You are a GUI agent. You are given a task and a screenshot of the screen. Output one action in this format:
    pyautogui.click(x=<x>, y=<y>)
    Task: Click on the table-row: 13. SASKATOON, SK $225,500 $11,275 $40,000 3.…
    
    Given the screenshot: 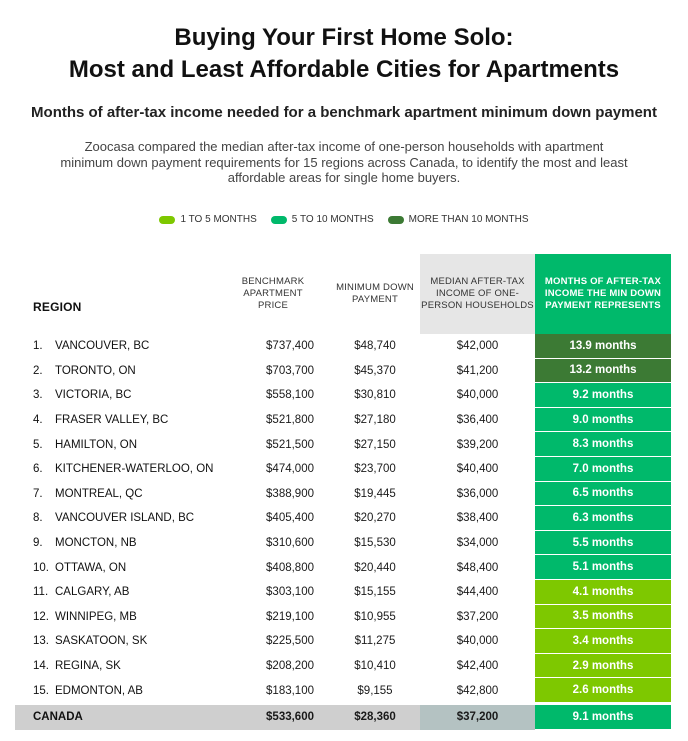 What is the action you would take?
    pyautogui.click(x=343, y=641)
    